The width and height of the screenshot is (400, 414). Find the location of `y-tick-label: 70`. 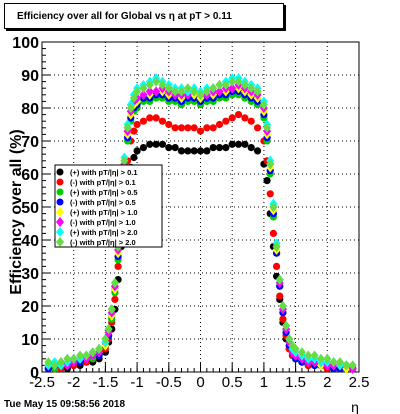

y-tick-label: 70 is located at coordinates (30, 142).